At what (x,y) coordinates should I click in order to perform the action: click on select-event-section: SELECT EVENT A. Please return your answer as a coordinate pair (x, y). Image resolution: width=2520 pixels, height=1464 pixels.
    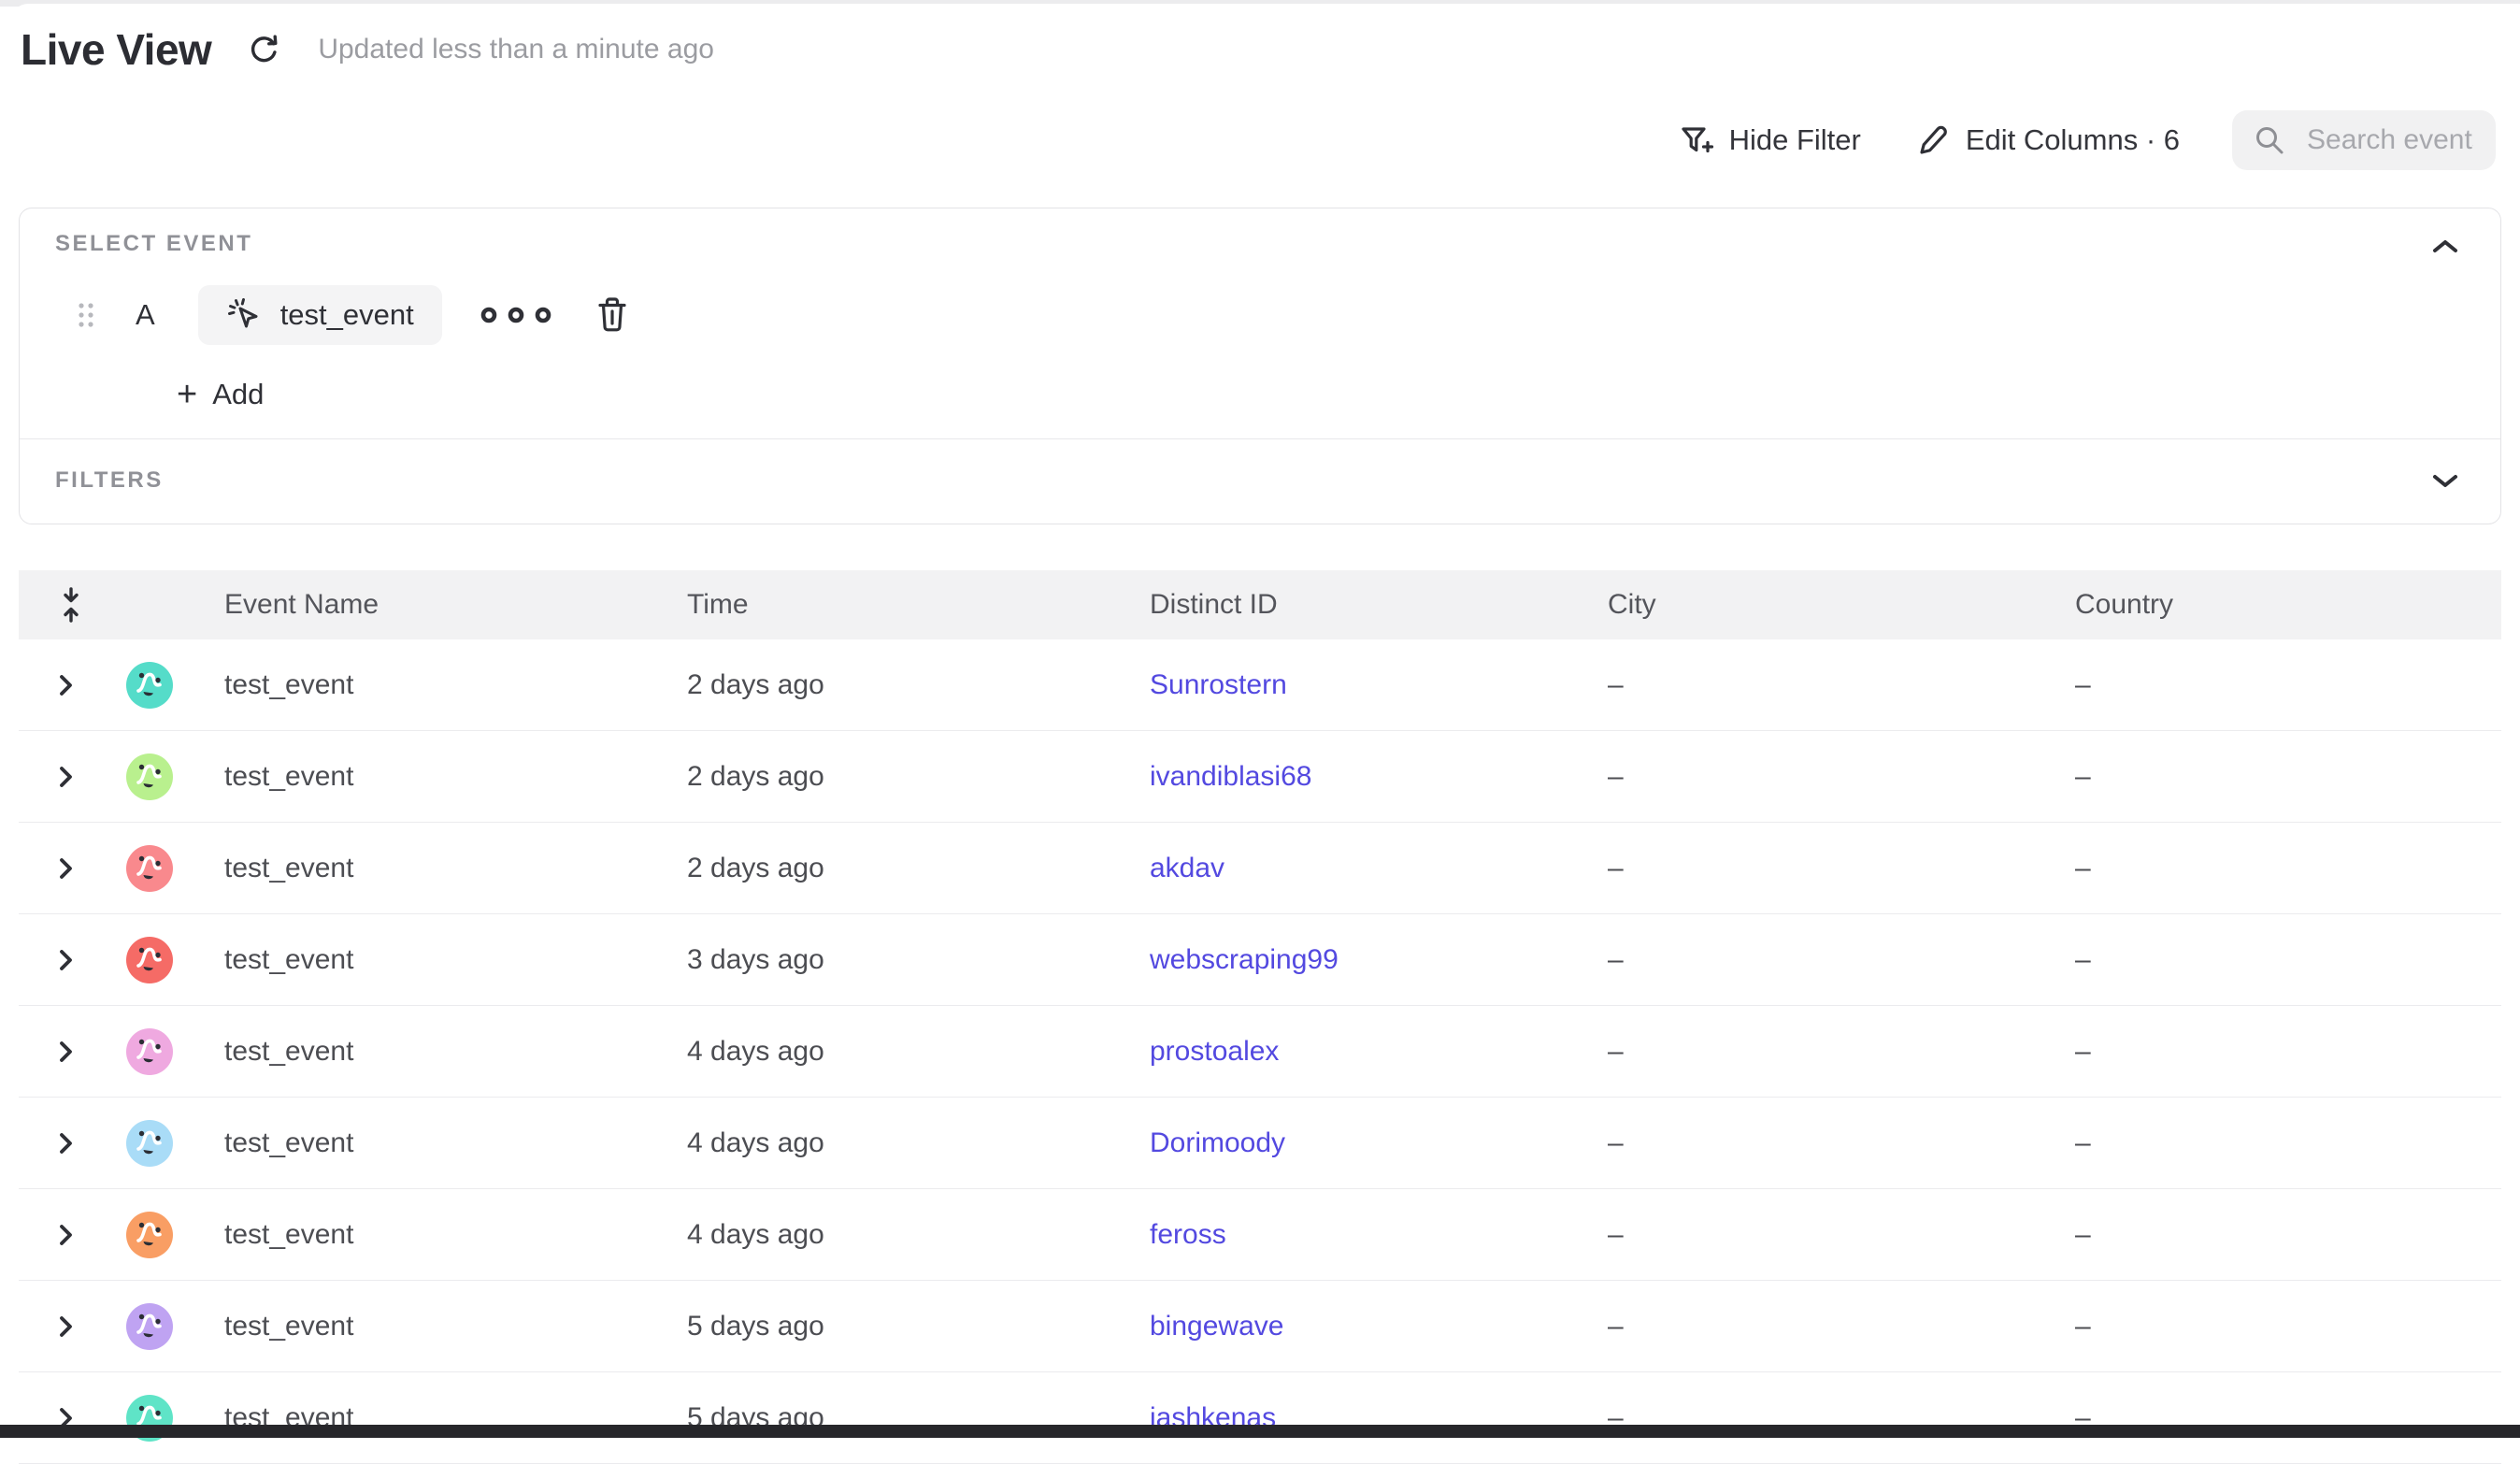
    Looking at the image, I should click on (1260, 310).